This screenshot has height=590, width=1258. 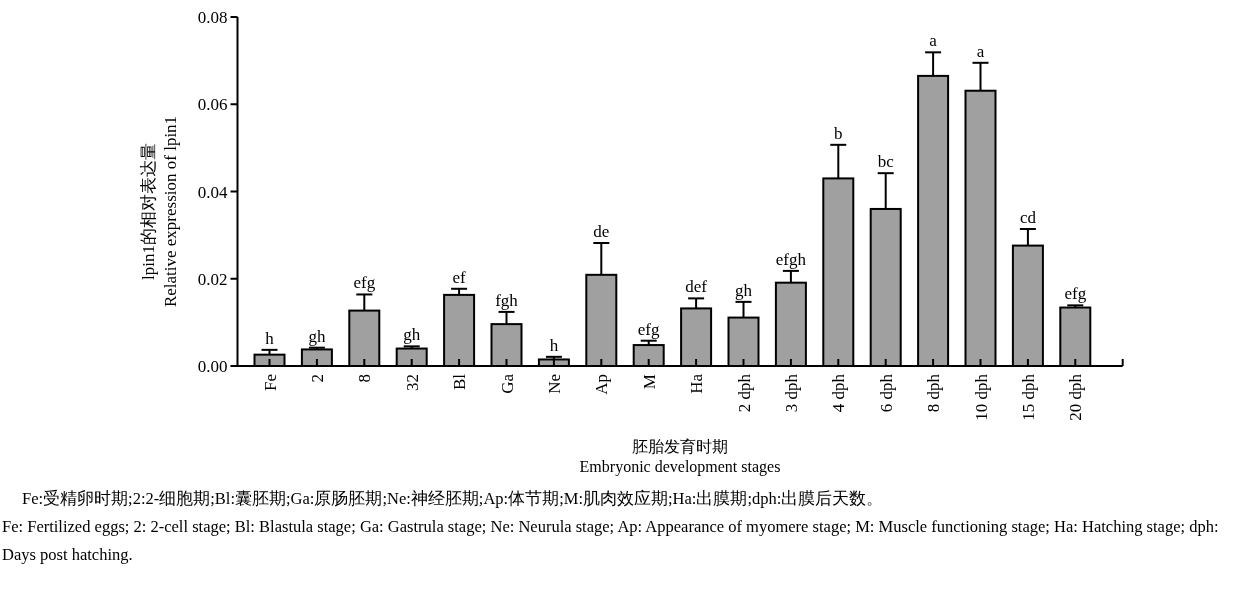 I want to click on x-tick-label: 4 dph, so click(x=839, y=393).